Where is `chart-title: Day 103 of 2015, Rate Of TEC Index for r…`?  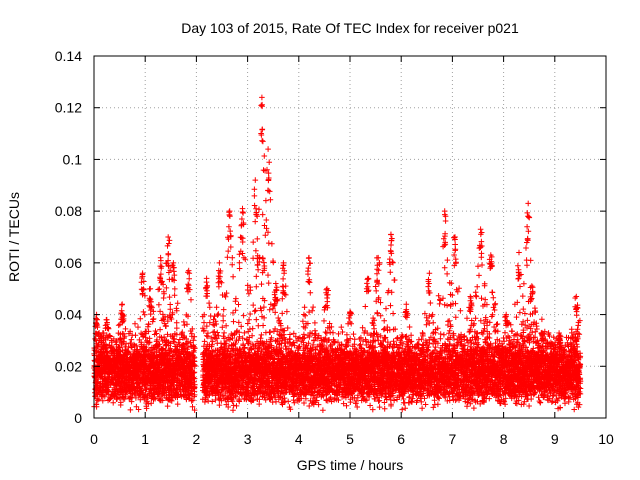 chart-title: Day 103 of 2015, Rate Of TEC Index for r… is located at coordinates (350, 28).